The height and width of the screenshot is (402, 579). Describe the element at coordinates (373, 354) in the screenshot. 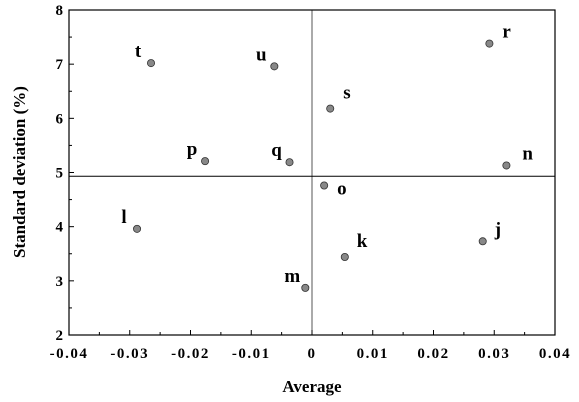

I see `x-tick-label: 0.01` at that location.